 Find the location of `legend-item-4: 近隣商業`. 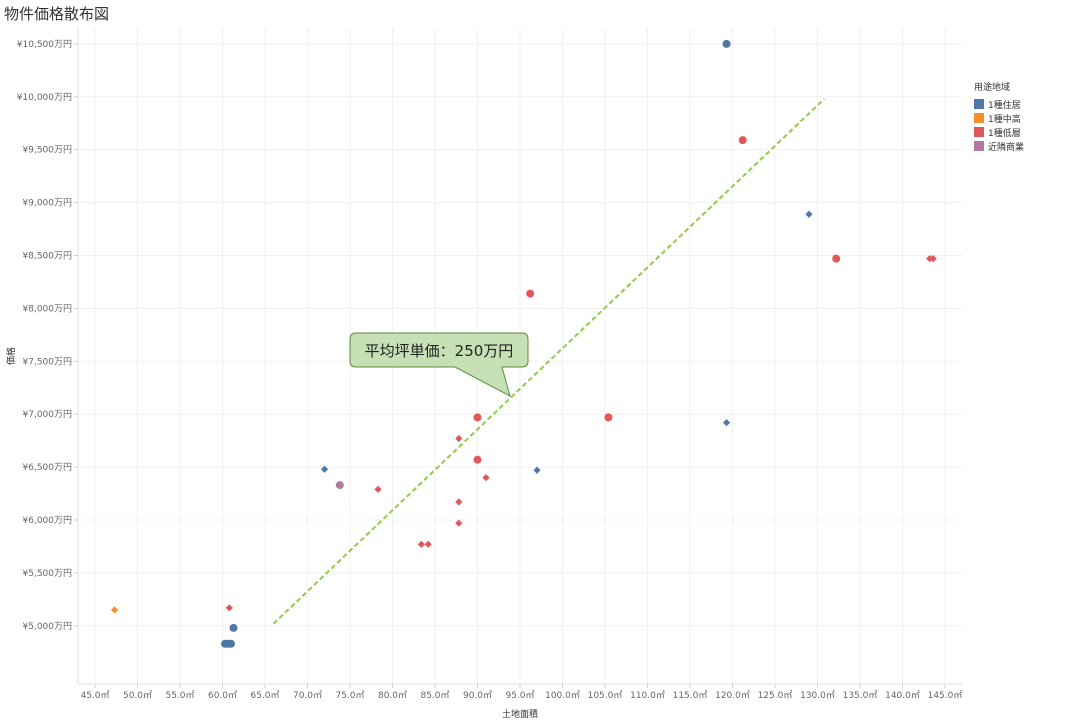

legend-item-4: 近隣商業 is located at coordinates (999, 146).